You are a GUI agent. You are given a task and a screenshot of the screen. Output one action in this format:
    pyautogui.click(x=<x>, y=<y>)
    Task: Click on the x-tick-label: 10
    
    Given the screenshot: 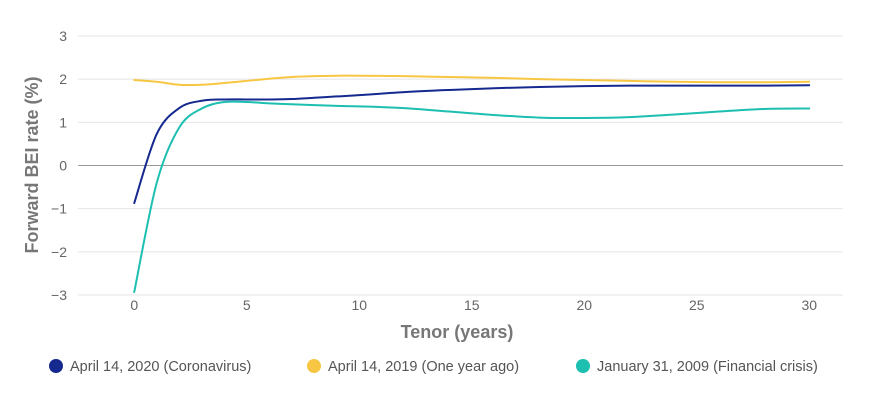 What is the action you would take?
    pyautogui.click(x=359, y=305)
    